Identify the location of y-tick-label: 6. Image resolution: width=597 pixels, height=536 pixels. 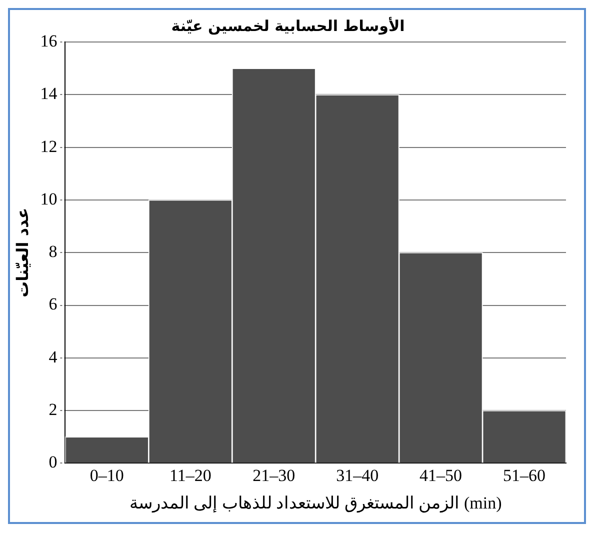
(53, 304).